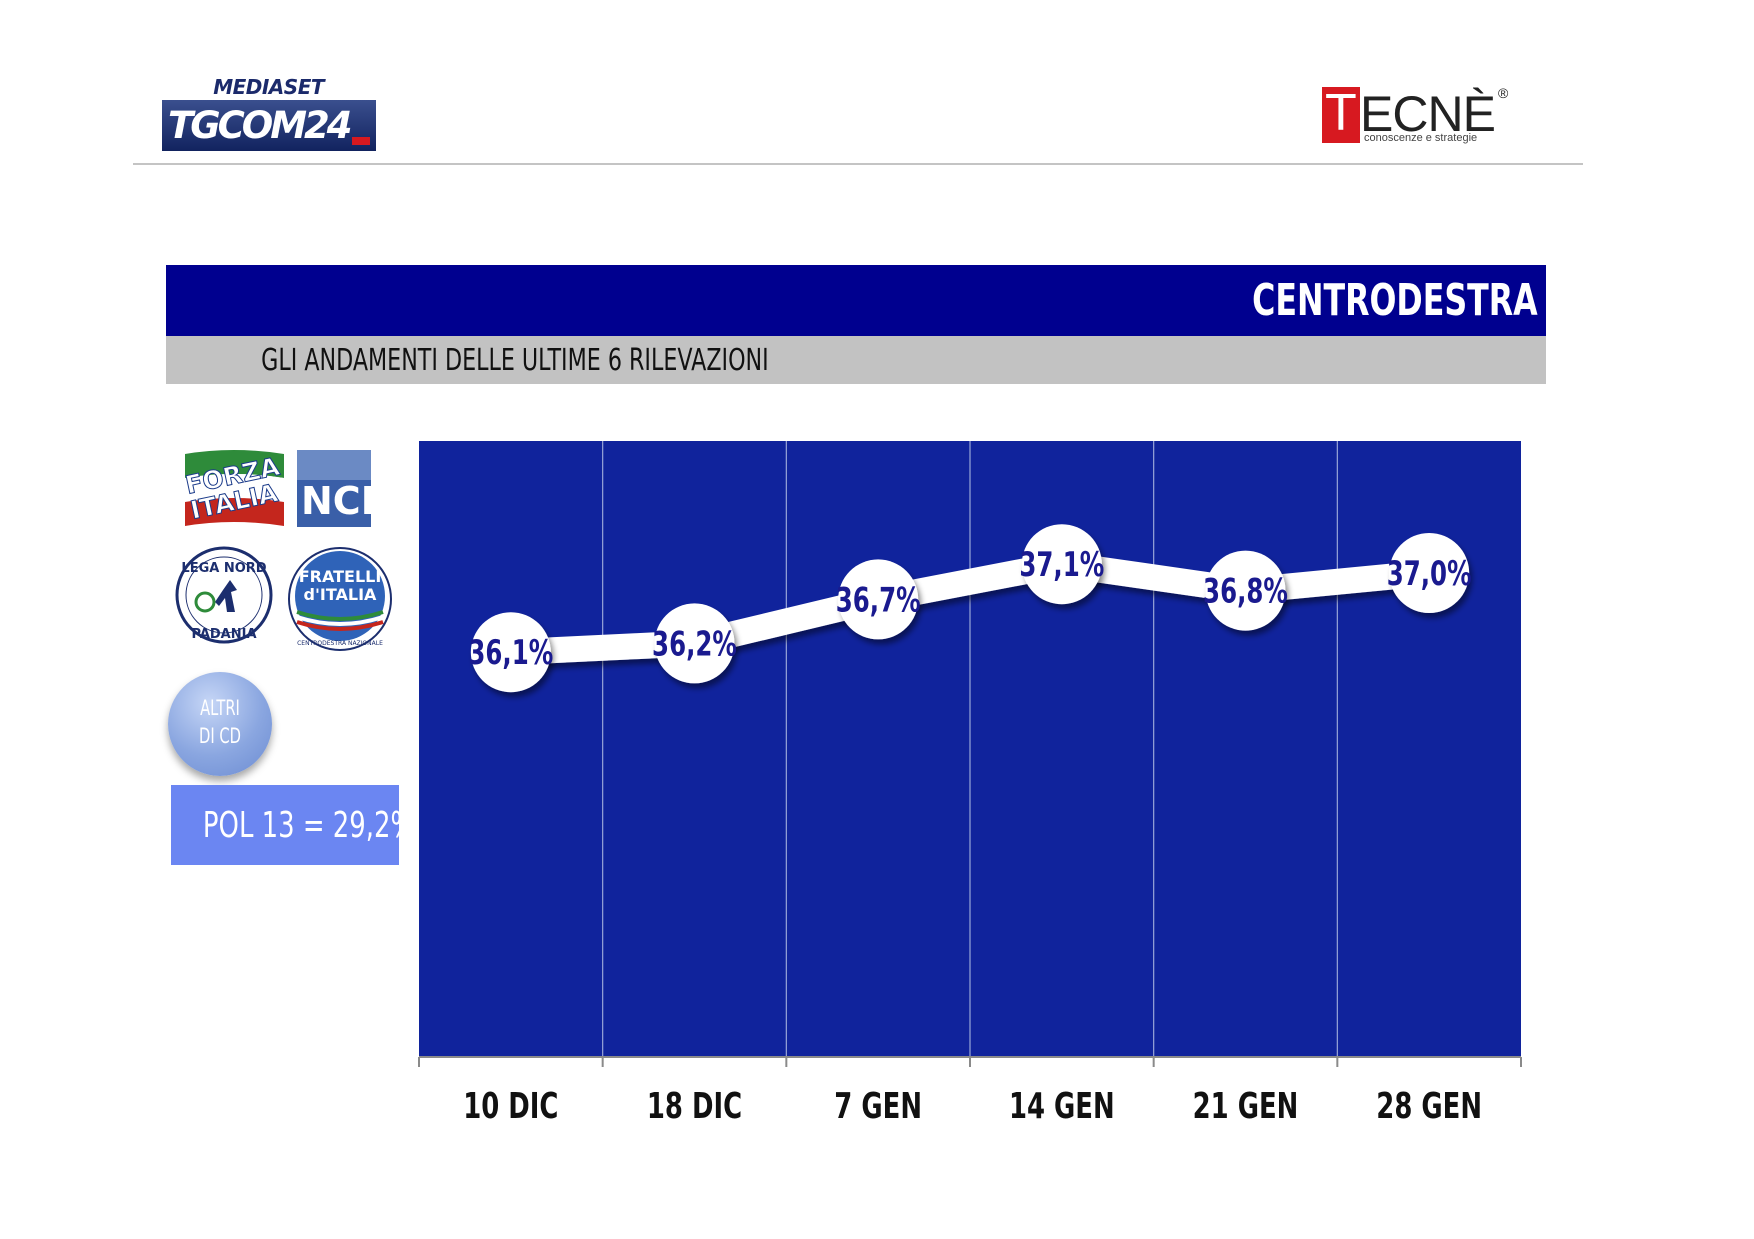 The height and width of the screenshot is (1239, 1754). What do you see at coordinates (970, 1061) in the screenshot?
I see `x-axis` at bounding box center [970, 1061].